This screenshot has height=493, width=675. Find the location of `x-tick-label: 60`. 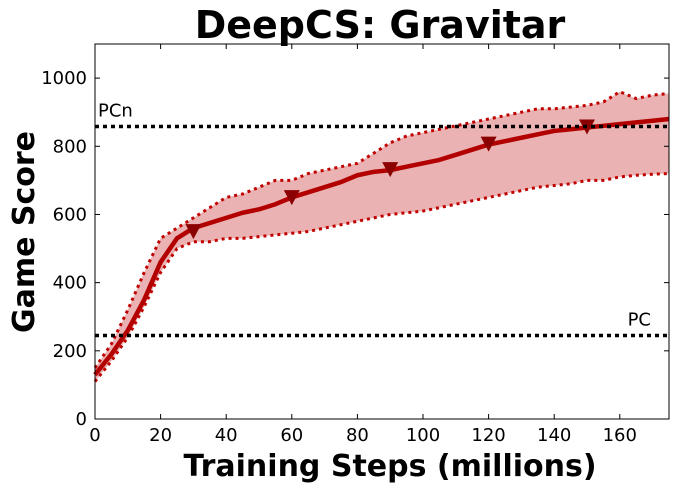

x-tick-label: 60 is located at coordinates (291, 435).